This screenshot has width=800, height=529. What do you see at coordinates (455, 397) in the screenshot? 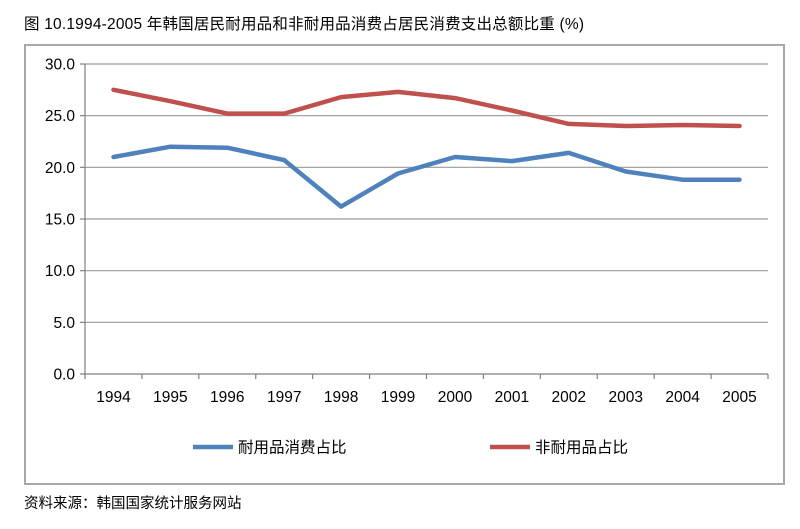
I see `x-tick-label: 2000` at bounding box center [455, 397].